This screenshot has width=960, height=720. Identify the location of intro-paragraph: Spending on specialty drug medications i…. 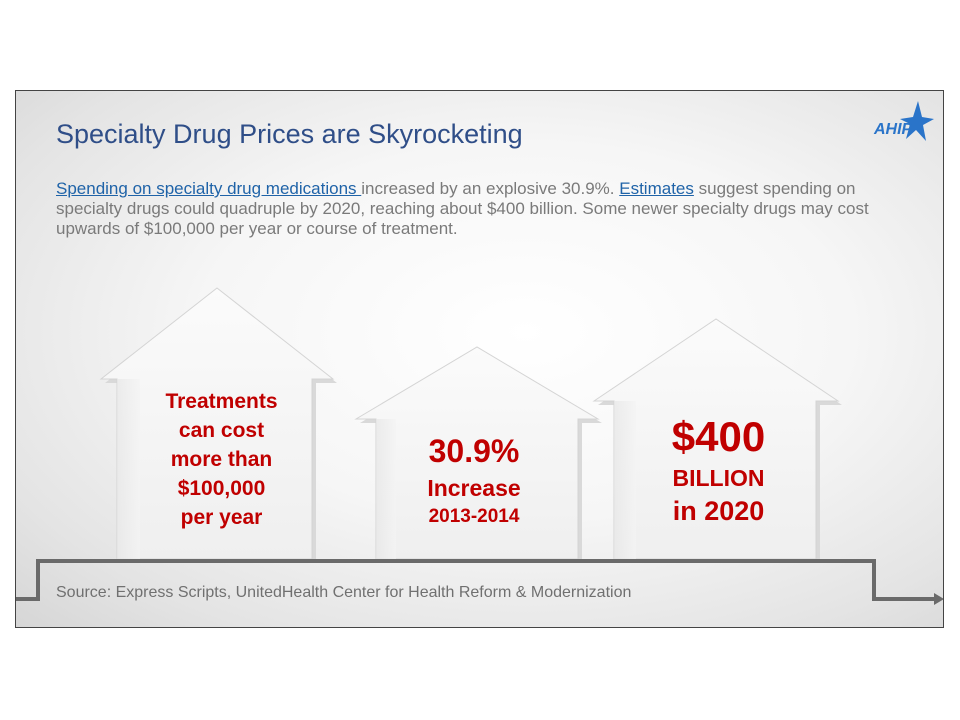
(491, 209).